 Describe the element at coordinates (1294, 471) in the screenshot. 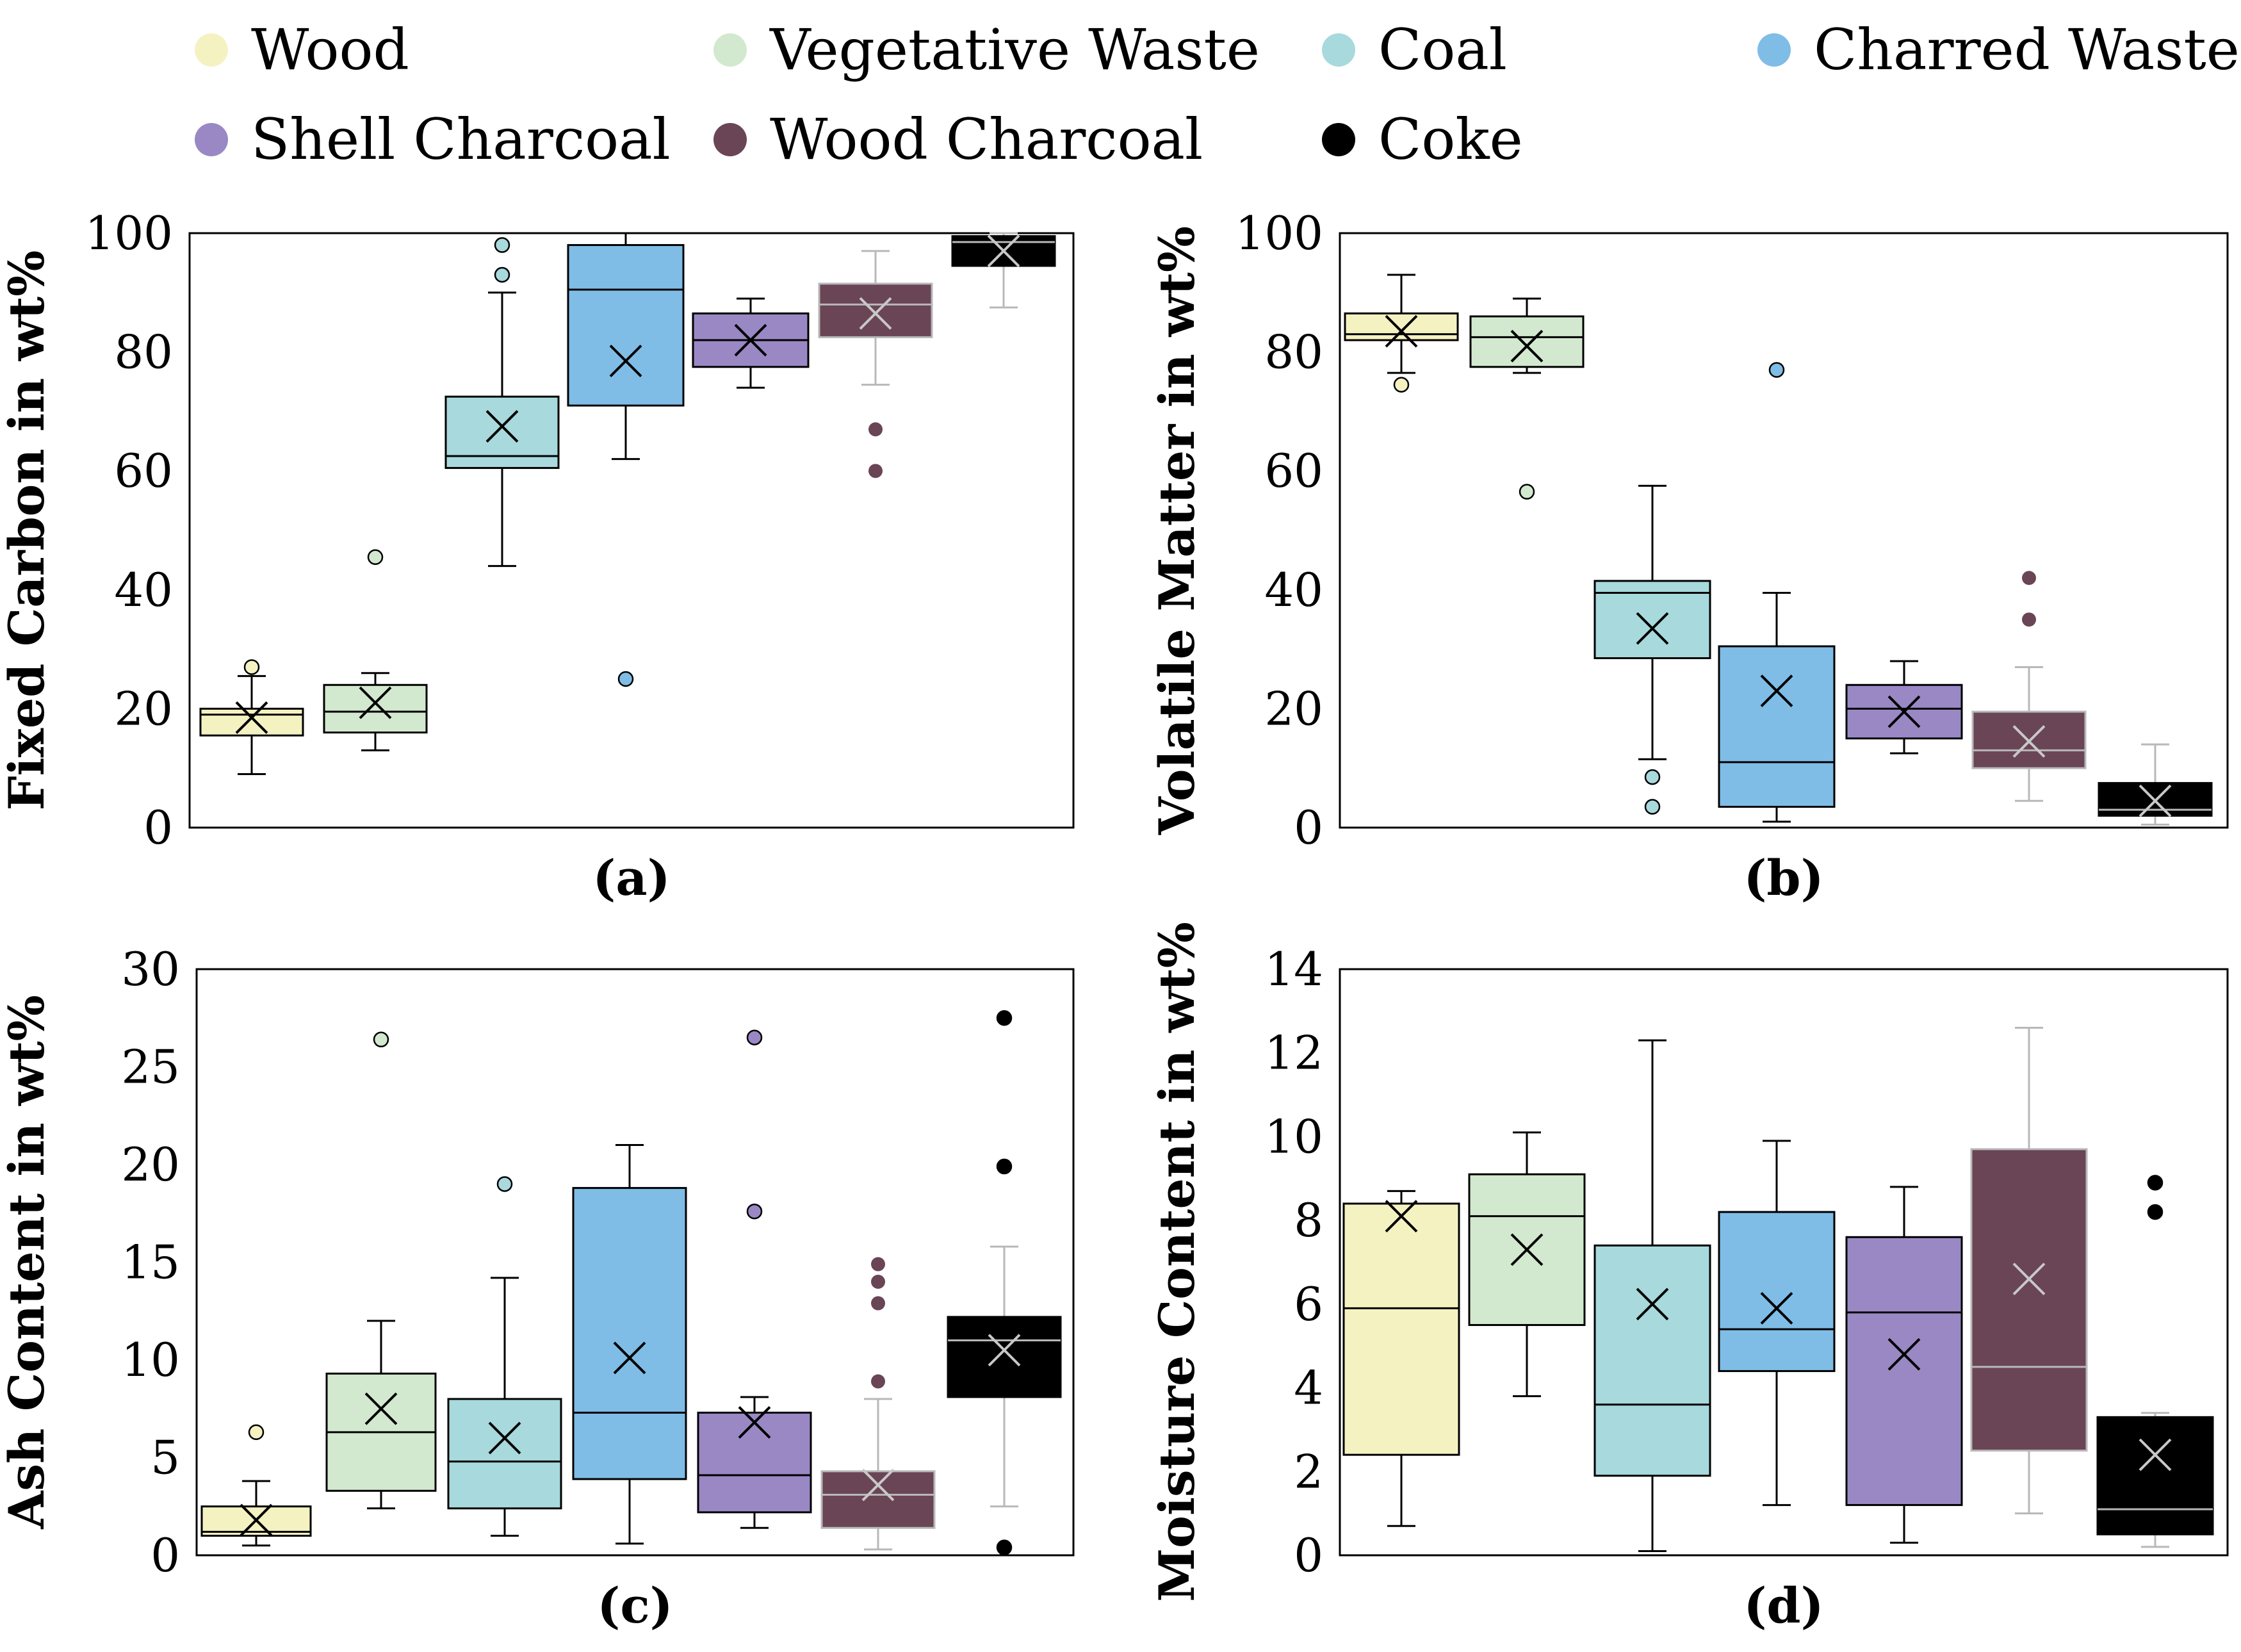

I see `y-tick-label: 60` at that location.